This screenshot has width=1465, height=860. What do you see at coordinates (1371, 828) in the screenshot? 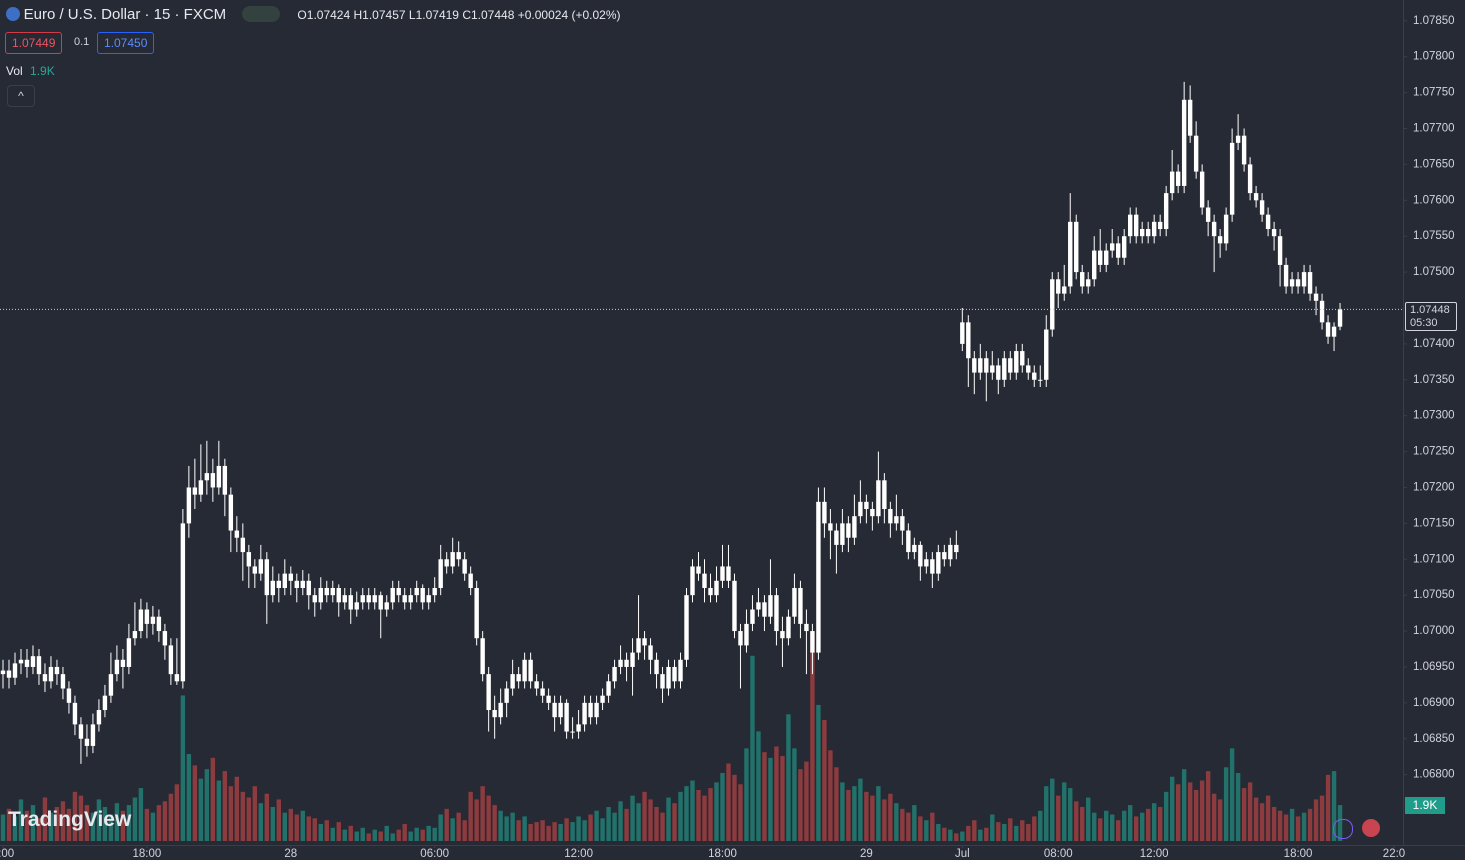
I see `flag-button` at bounding box center [1371, 828].